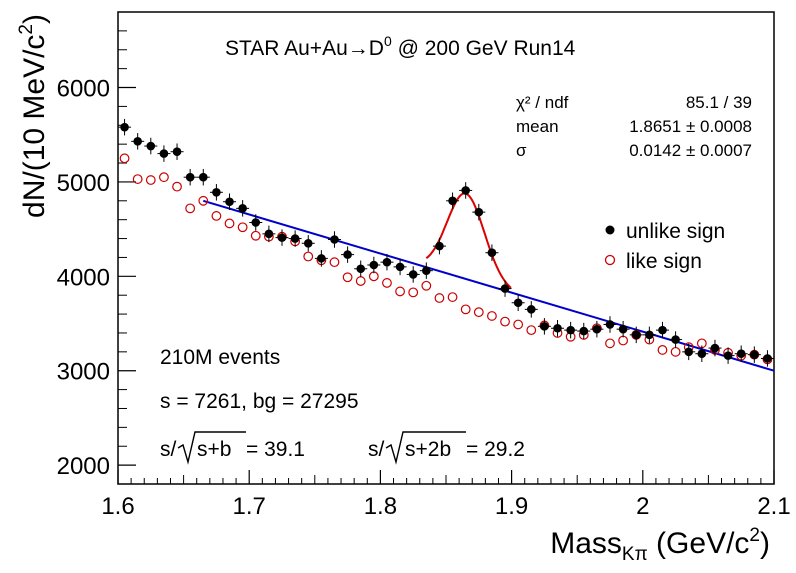  I want to click on signal-background-annotation: s = 7261, bg = 27295, so click(259, 401).